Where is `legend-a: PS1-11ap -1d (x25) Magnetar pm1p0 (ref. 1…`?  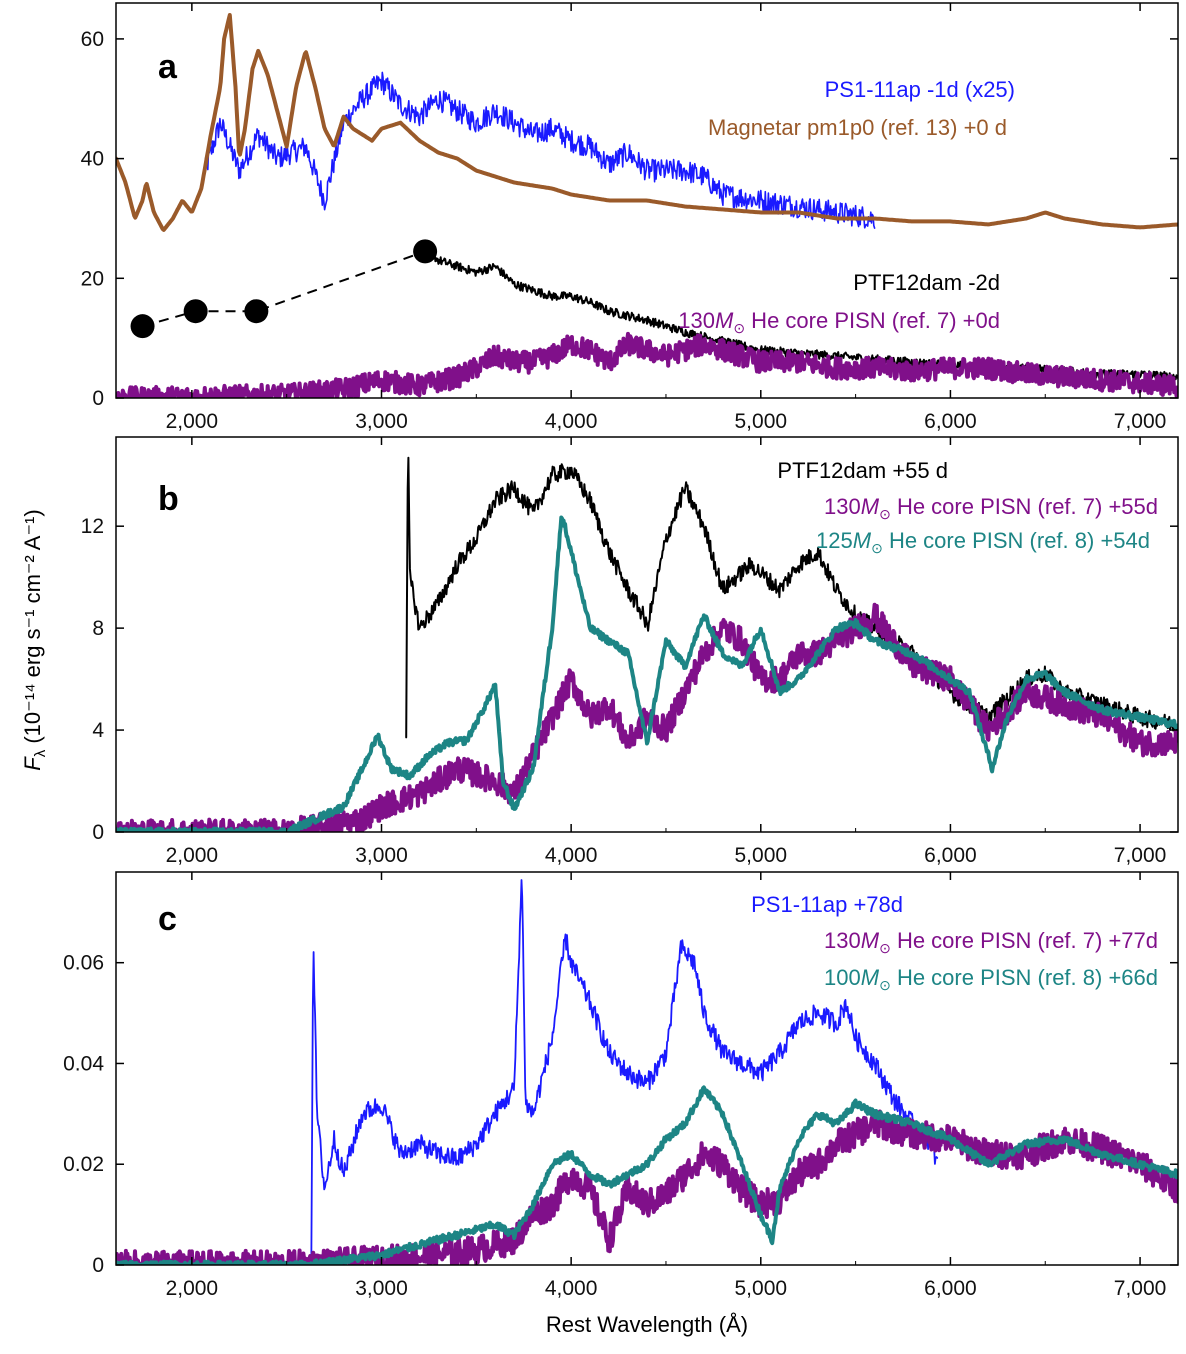
legend-a: PS1-11ap -1d (x25) Magnetar pm1p0 (ref. 1… is located at coordinates (846, 206).